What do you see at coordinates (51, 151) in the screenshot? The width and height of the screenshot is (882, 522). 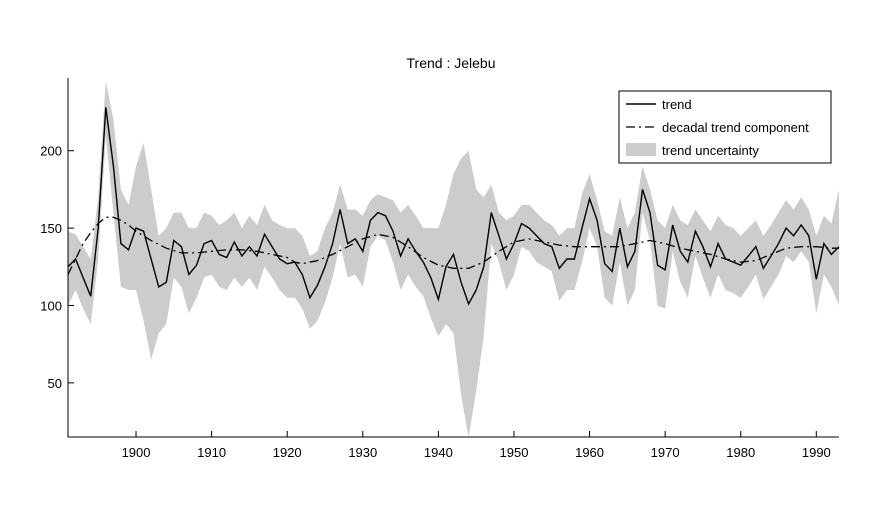 I see `y-tick-label: 200` at bounding box center [51, 151].